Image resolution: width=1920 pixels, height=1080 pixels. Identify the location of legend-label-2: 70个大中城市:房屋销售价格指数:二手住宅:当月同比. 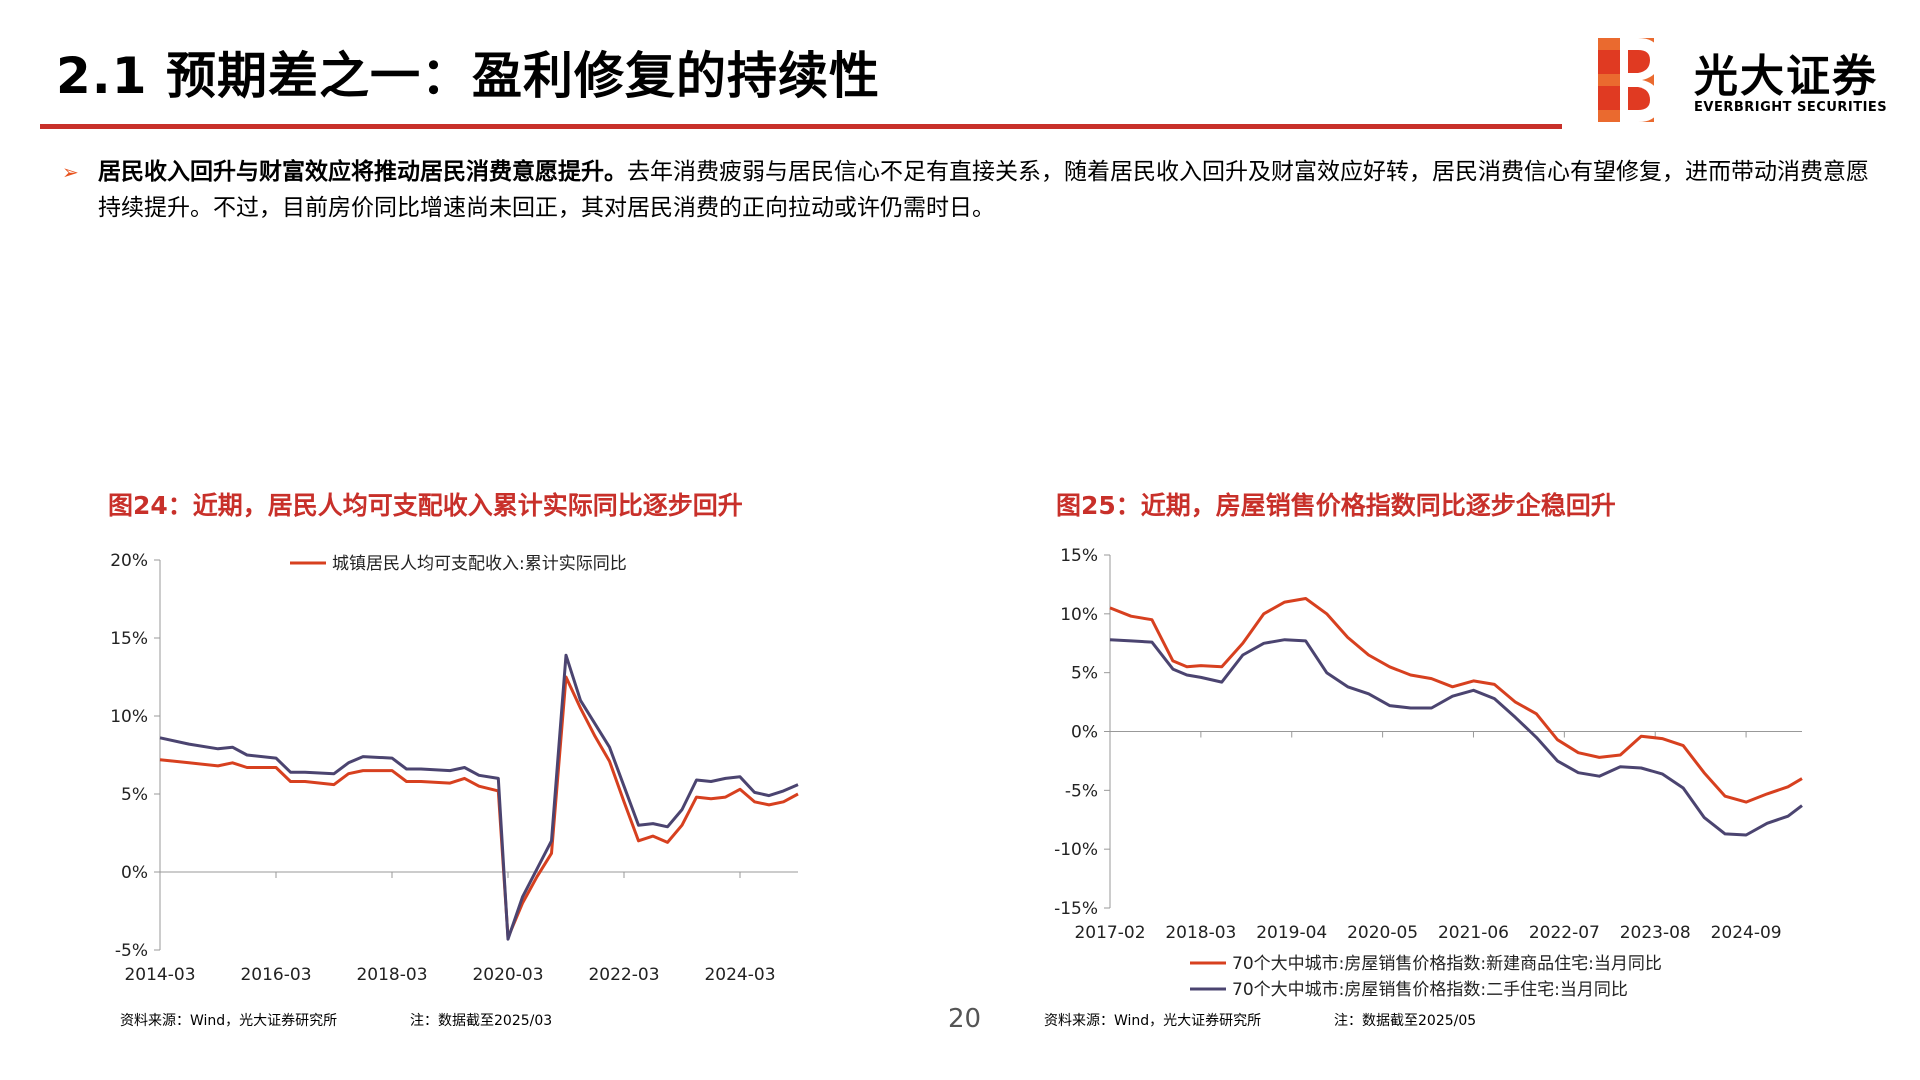
(1430, 990).